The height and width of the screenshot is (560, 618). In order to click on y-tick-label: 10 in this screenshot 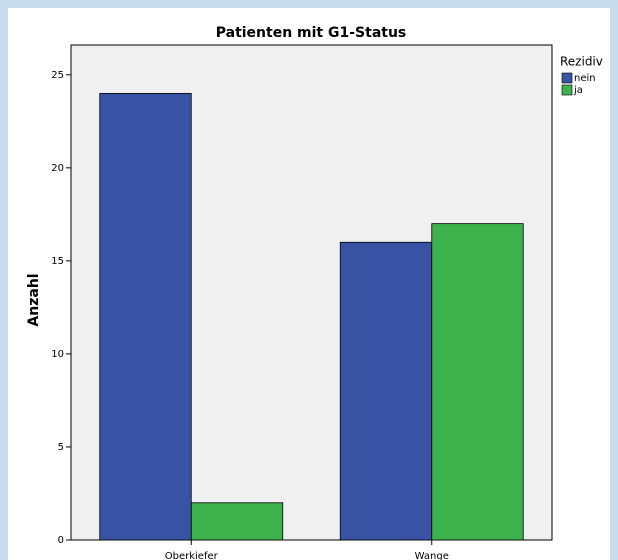, I will do `click(57, 354)`.